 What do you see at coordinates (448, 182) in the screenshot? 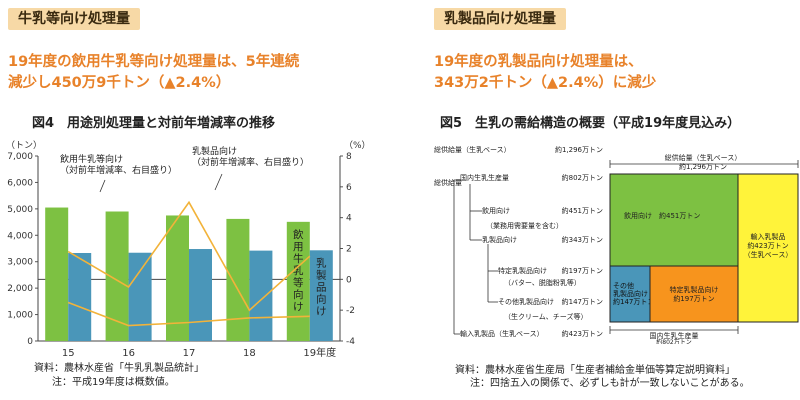
I see `flow-side-label: 総供給量` at bounding box center [448, 182].